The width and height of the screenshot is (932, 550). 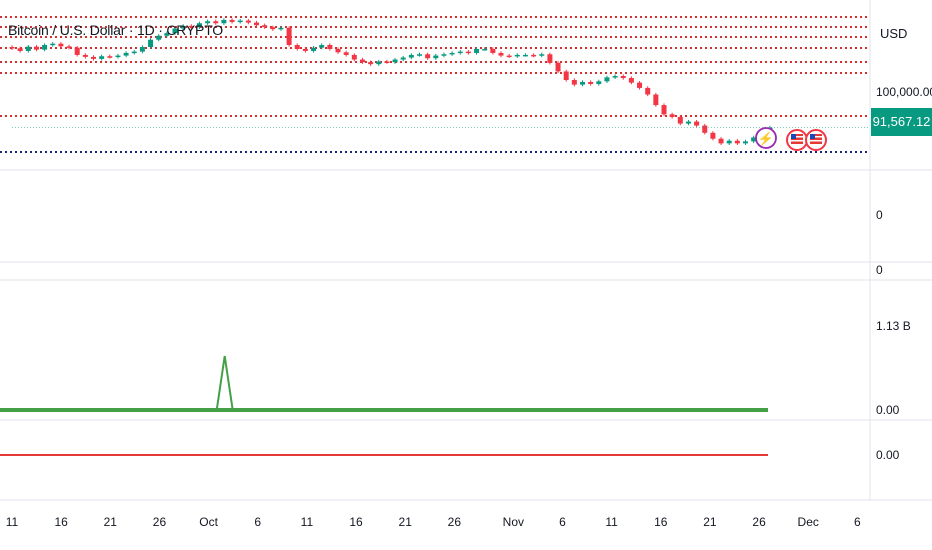 What do you see at coordinates (115, 30) in the screenshot?
I see `chart-title: Bitcoin / U.S. Dollar · 1D · CRYPTO` at bounding box center [115, 30].